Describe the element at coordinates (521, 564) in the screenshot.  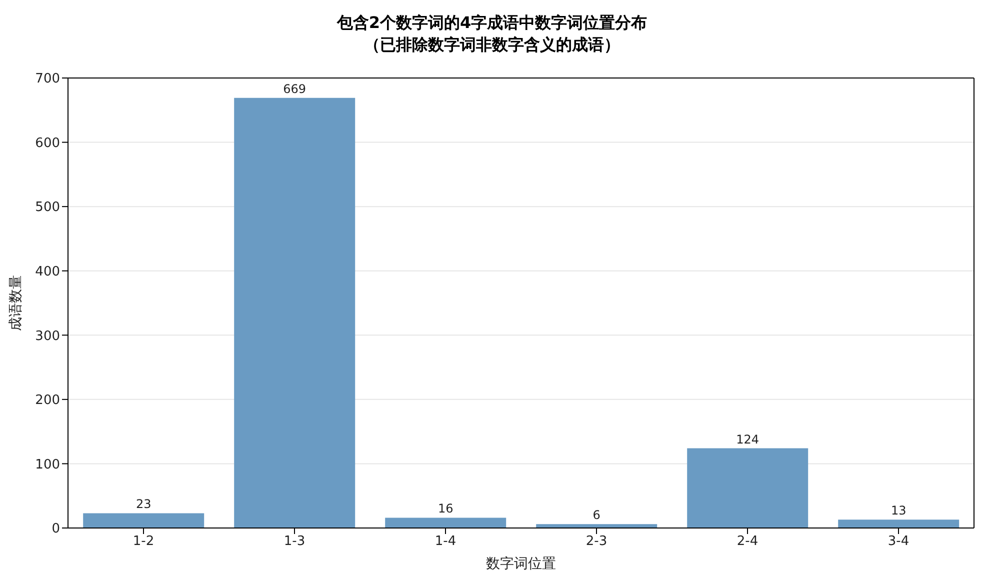
I see `x-axis-title: 数字词位置` at that location.